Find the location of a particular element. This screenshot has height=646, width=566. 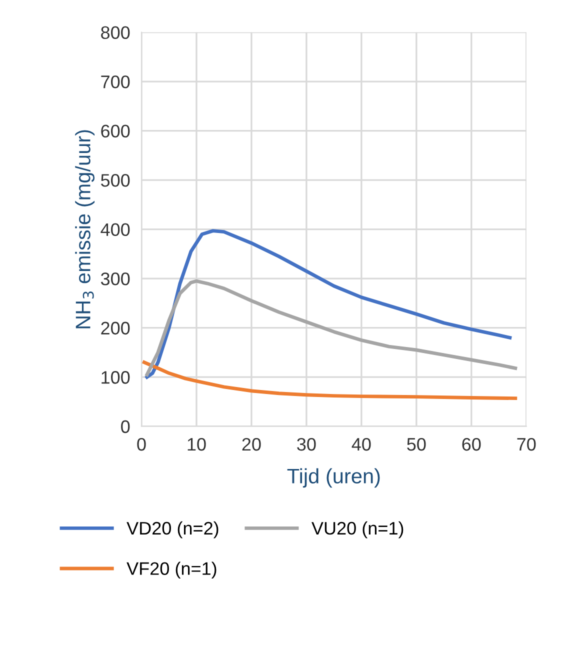

legend-label: VD20 (n=2) is located at coordinates (172, 529).